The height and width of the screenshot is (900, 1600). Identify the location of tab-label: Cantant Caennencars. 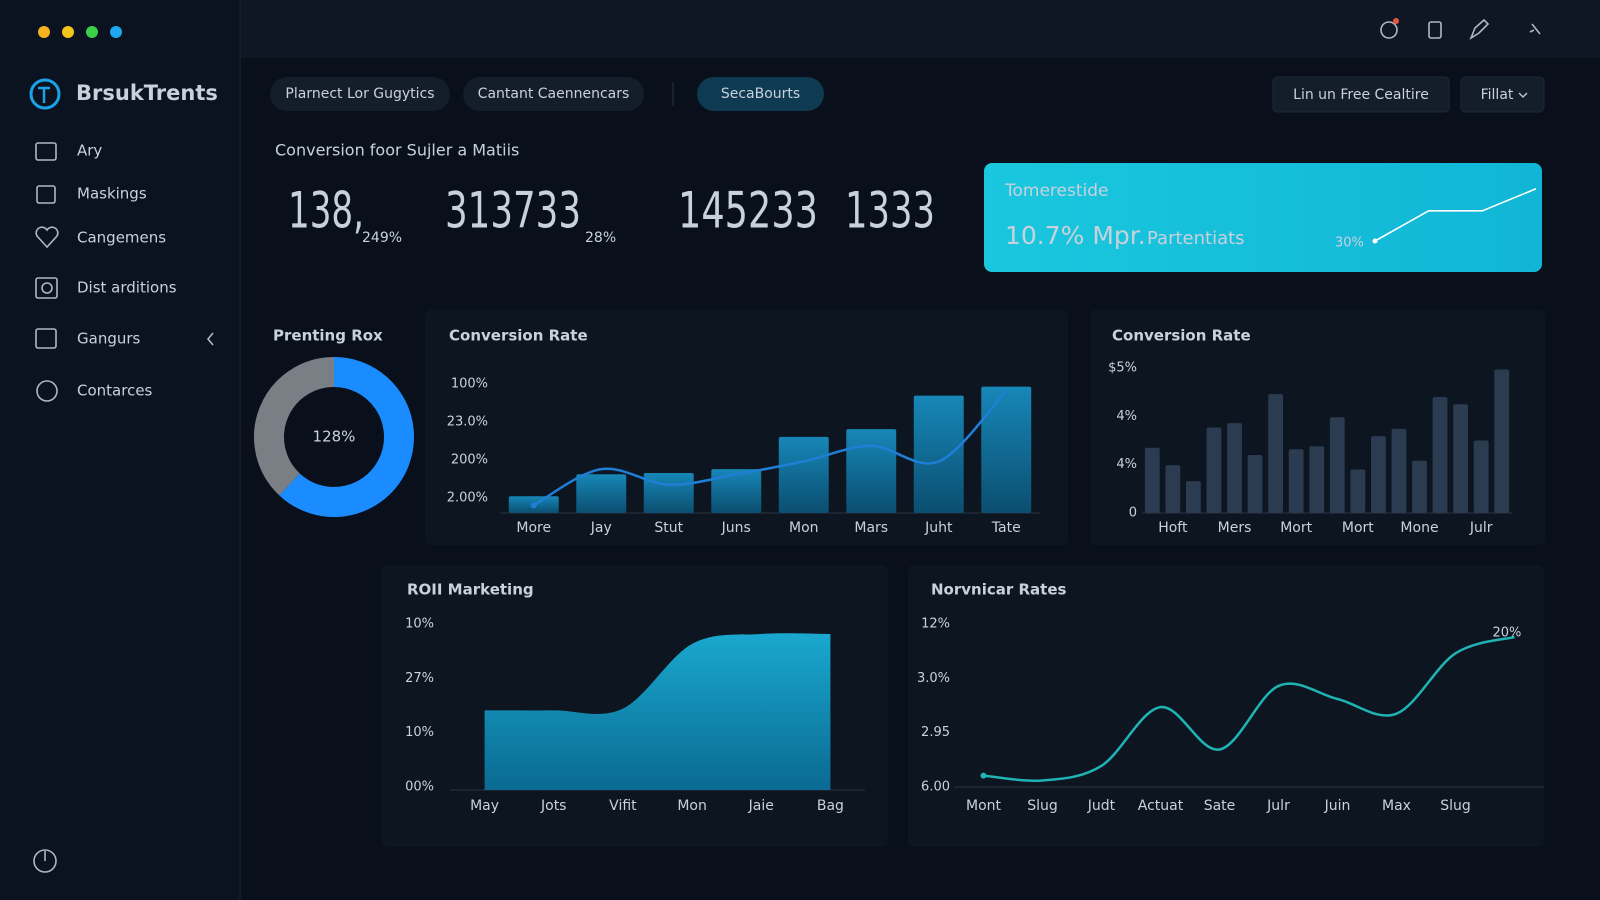
(554, 94).